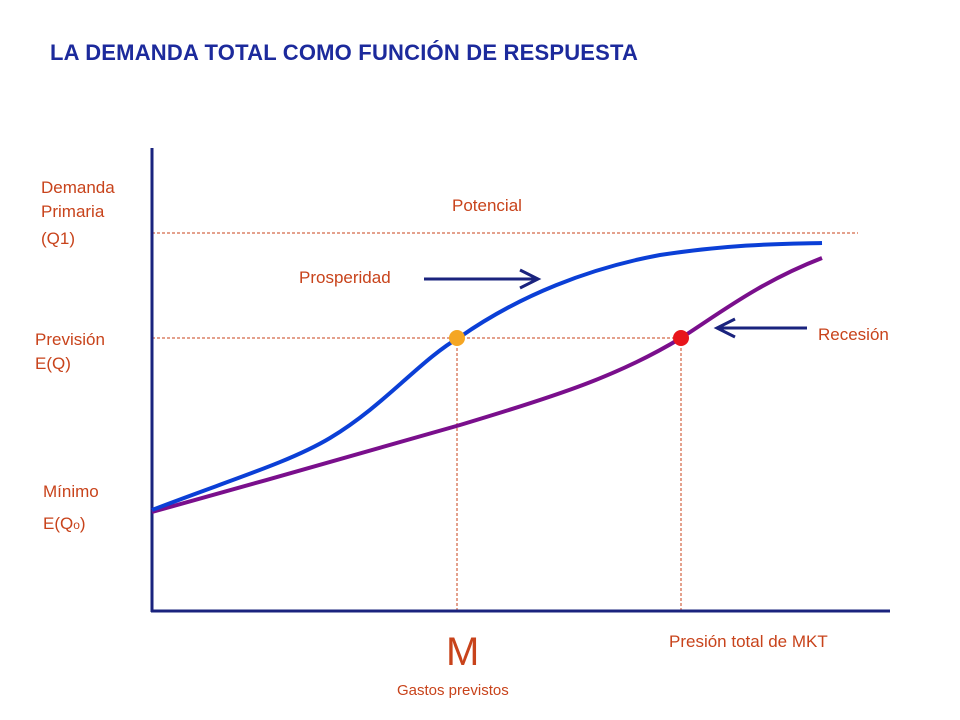 Image resolution: width=960 pixels, height=720 pixels. I want to click on minimo-line2: E(Qo), so click(71, 524).